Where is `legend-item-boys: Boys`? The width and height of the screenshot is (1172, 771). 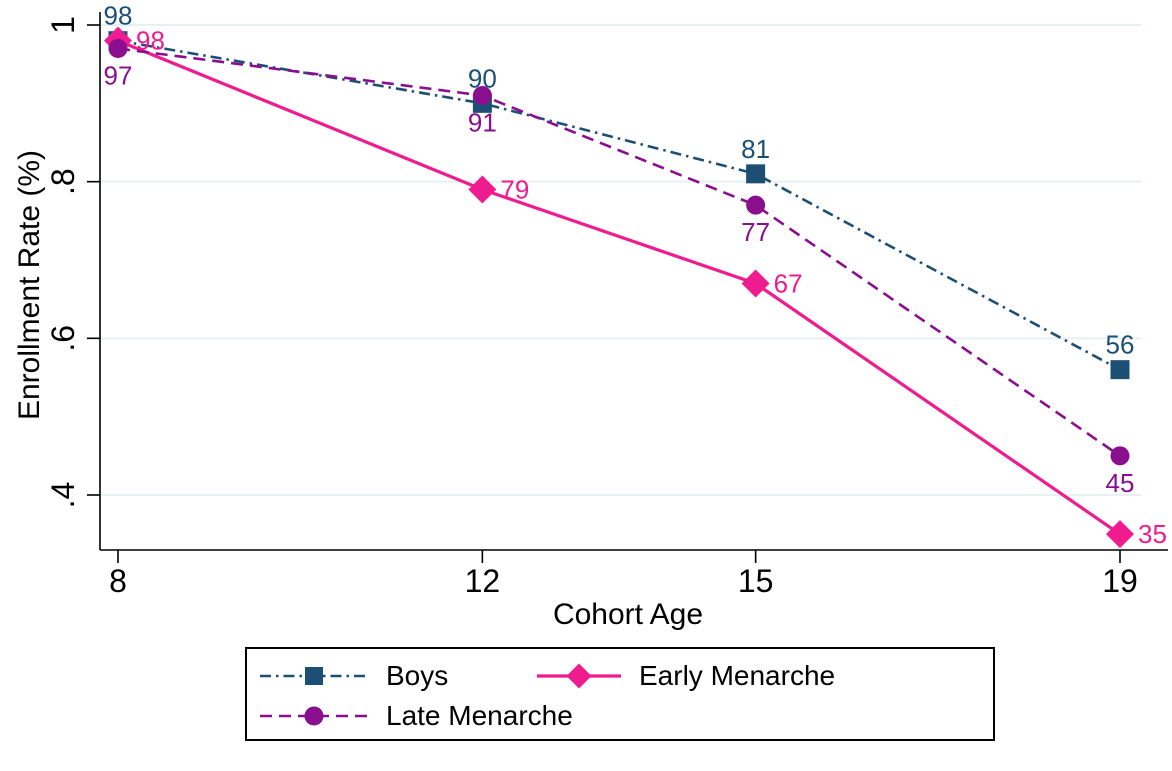 legend-item-boys: Boys is located at coordinates (353, 675).